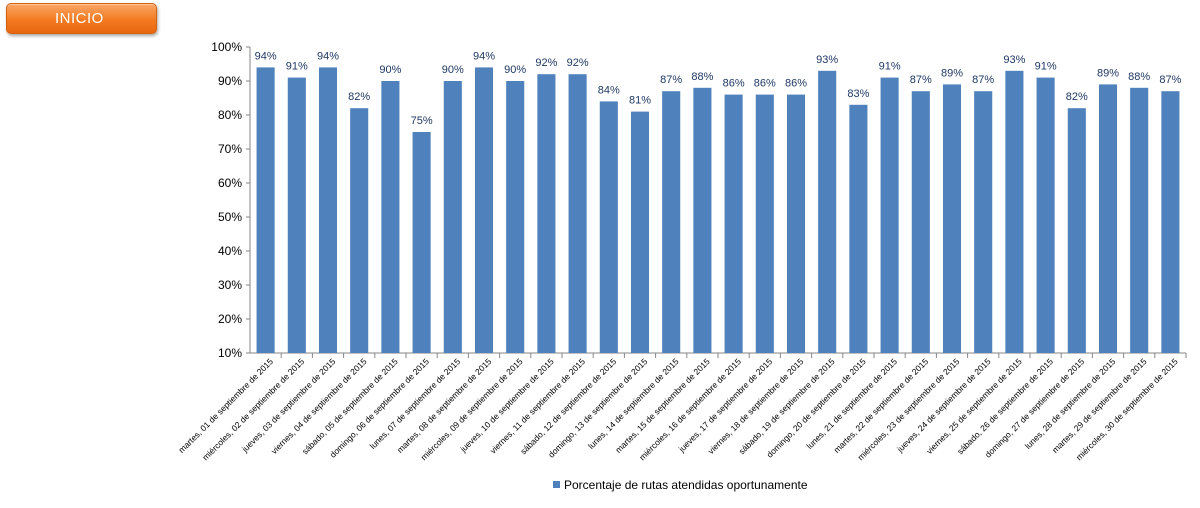 This screenshot has height=508, width=1200. I want to click on y-tick-label: 70%, so click(230, 149).